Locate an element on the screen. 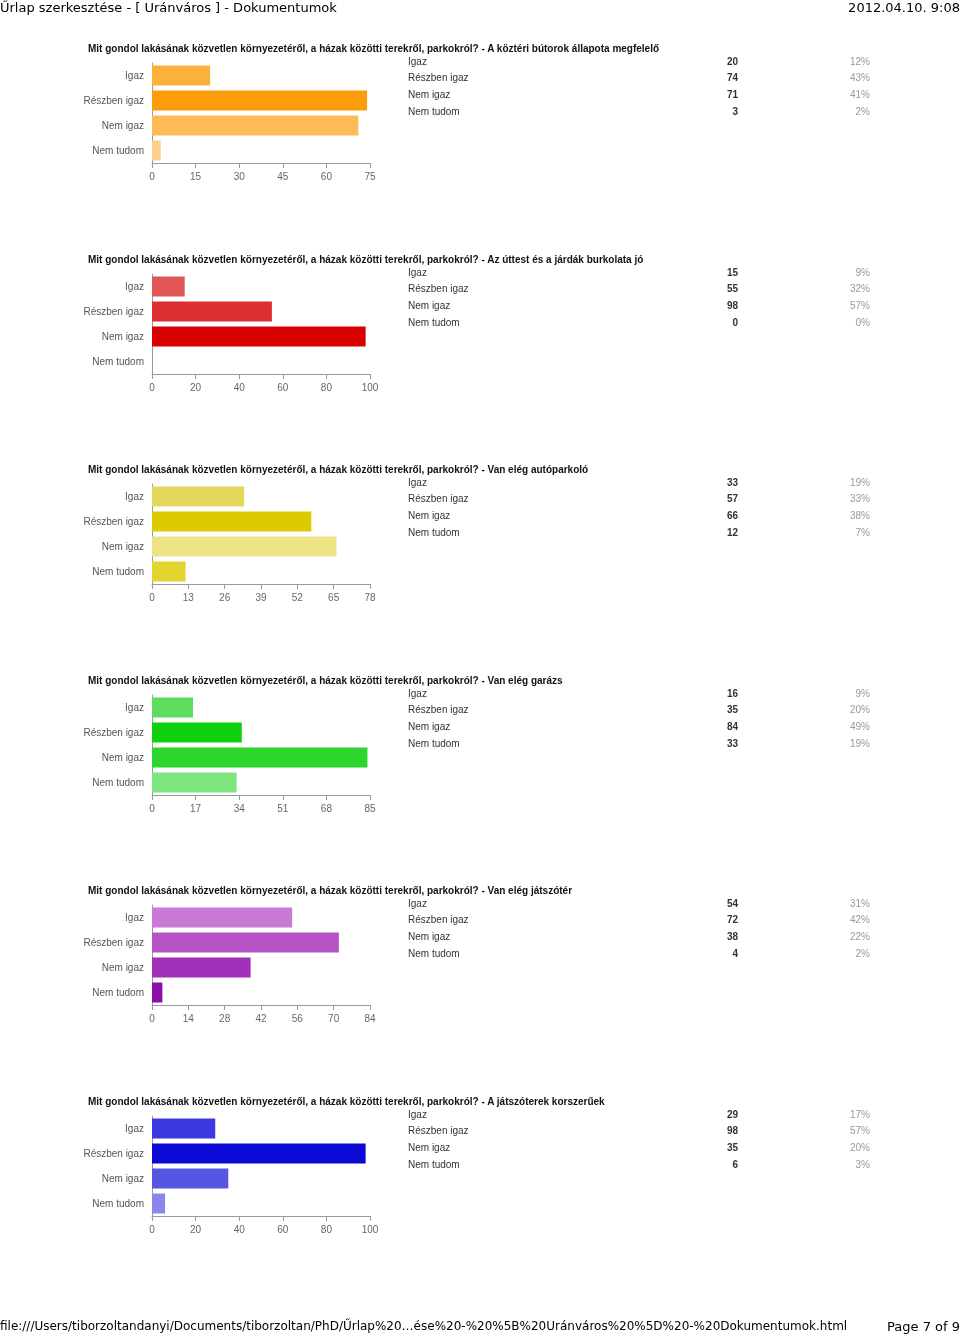 The height and width of the screenshot is (1334, 960). x-tick-label: 28 is located at coordinates (225, 1018).